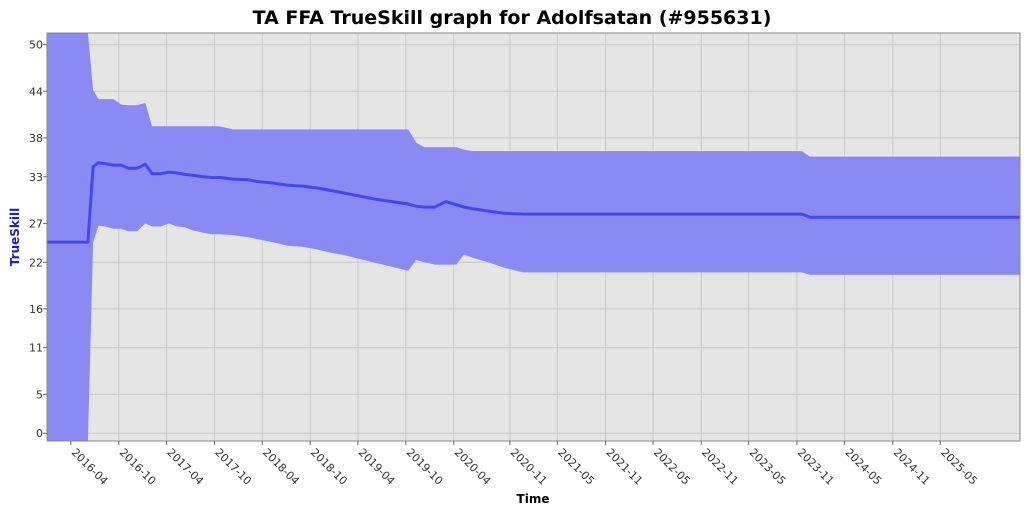 This screenshot has width=1024, height=516. What do you see at coordinates (959, 467) in the screenshot?
I see `x-tick-label: 2025-05` at bounding box center [959, 467].